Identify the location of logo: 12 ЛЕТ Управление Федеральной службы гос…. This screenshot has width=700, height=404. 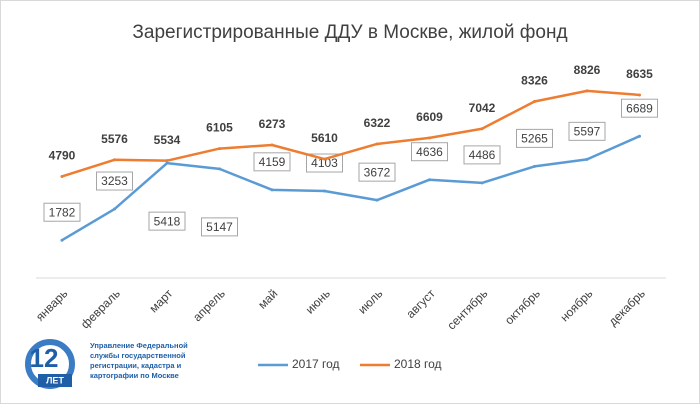
(106, 364).